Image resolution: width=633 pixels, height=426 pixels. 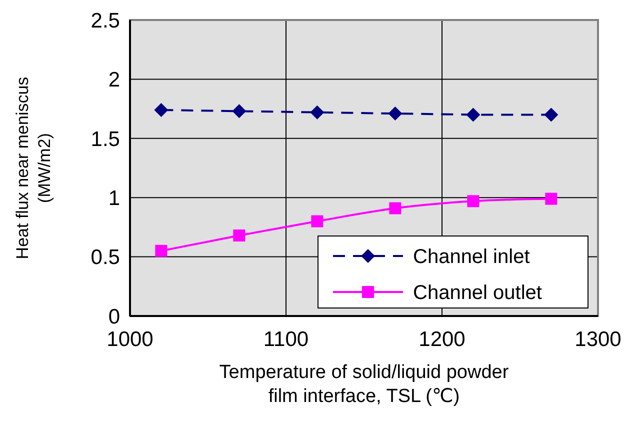 What do you see at coordinates (477, 293) in the screenshot?
I see `legend-label: Channel outlet` at bounding box center [477, 293].